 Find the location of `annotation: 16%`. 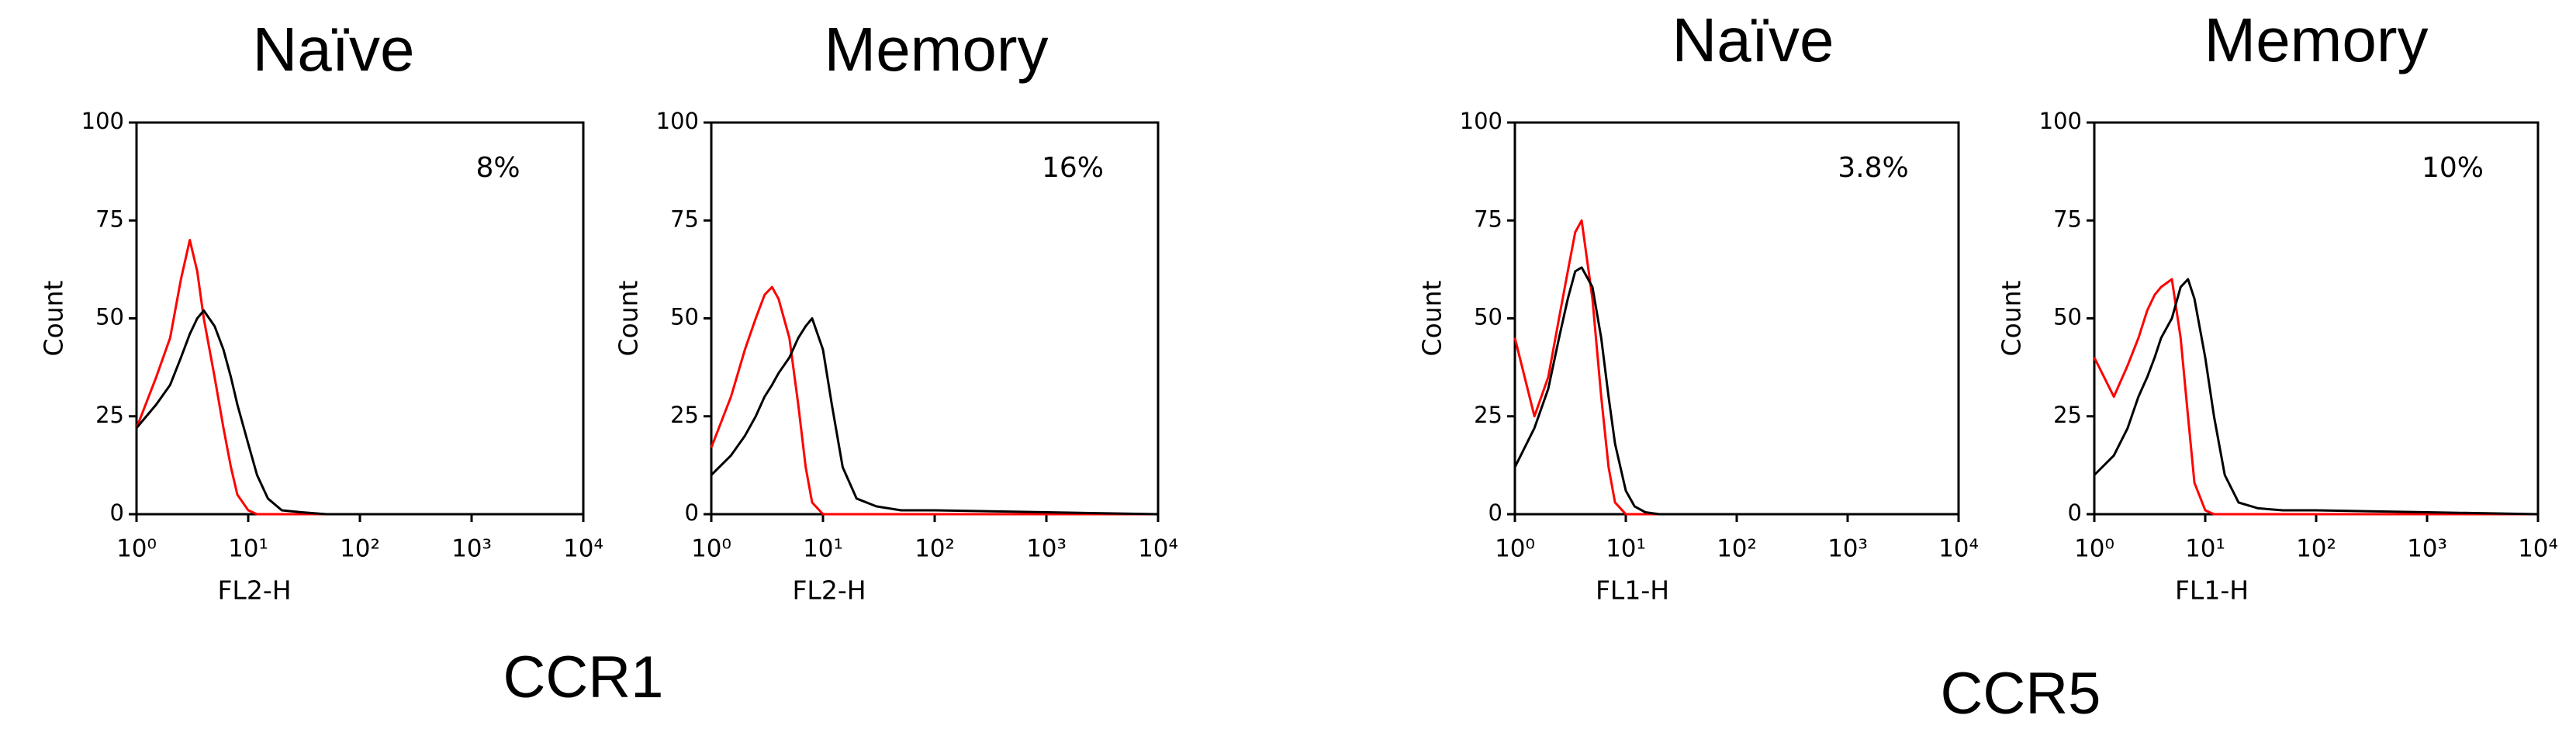

annotation: 16% is located at coordinates (1073, 168).